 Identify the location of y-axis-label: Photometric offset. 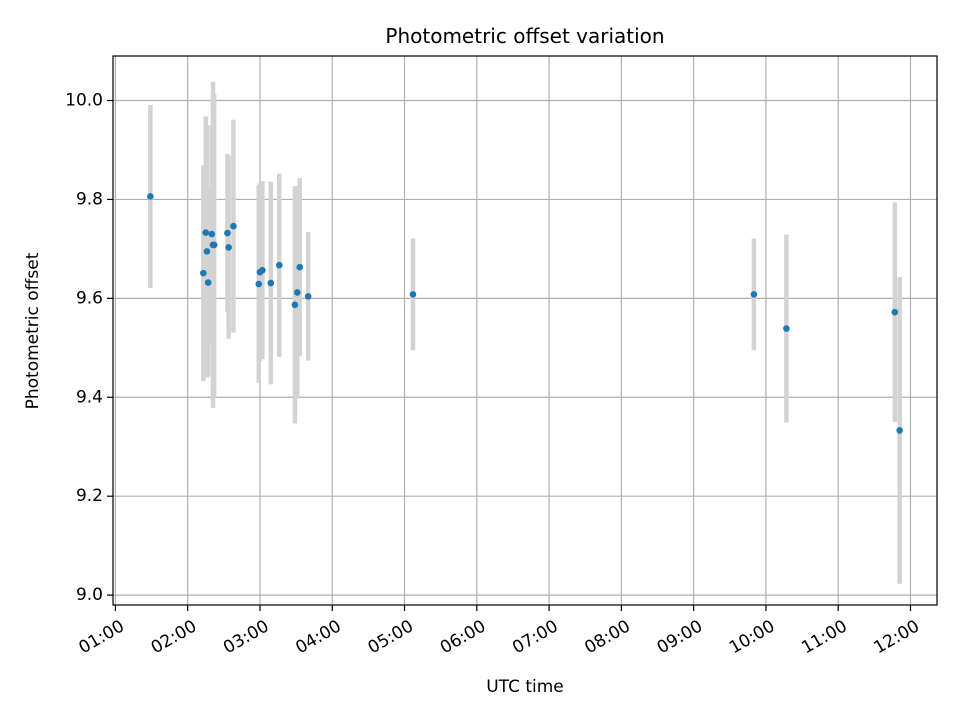
(33, 330).